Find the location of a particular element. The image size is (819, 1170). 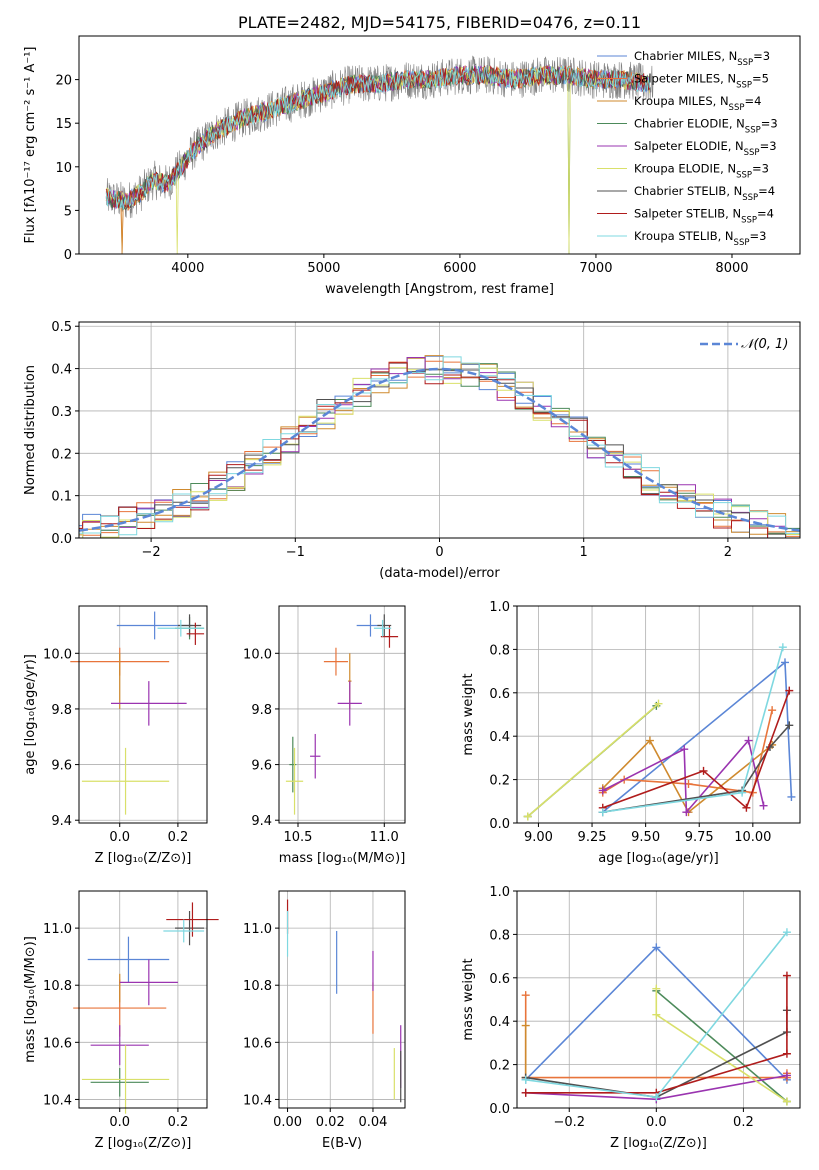

age_vs_mass-ytick-label: 9.6 is located at coordinates (261, 766).